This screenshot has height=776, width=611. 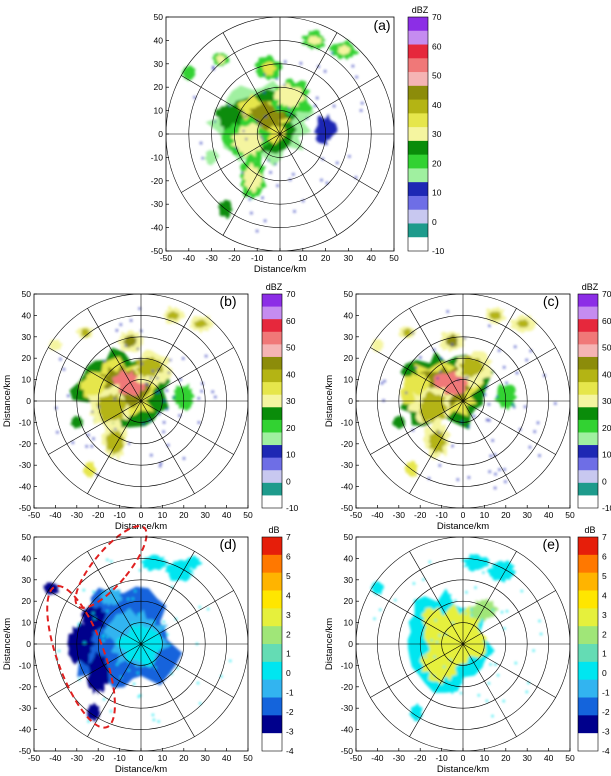 What do you see at coordinates (288, 576) in the screenshot?
I see `colorbar-tick-label: 5` at bounding box center [288, 576].